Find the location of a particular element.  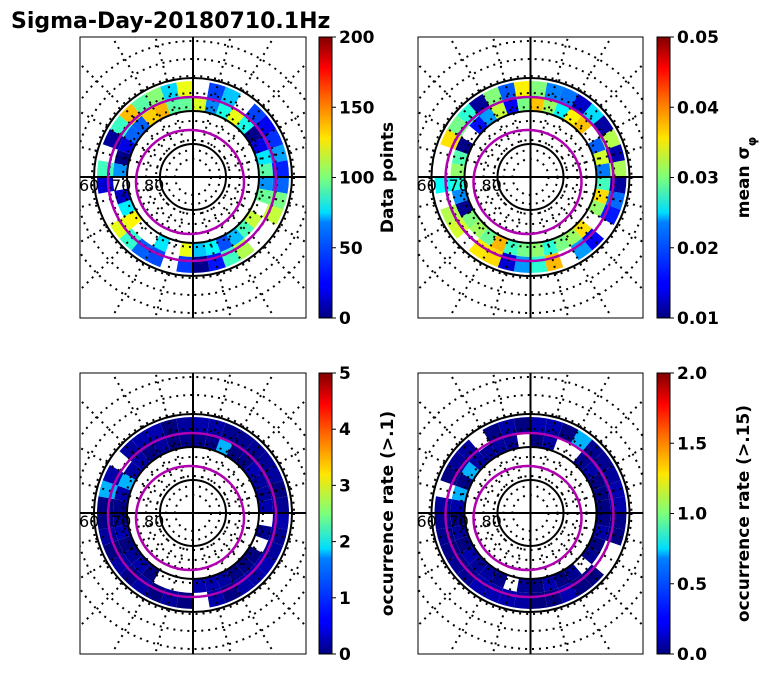

colorbar-tick-label: 0 is located at coordinates (345, 319).